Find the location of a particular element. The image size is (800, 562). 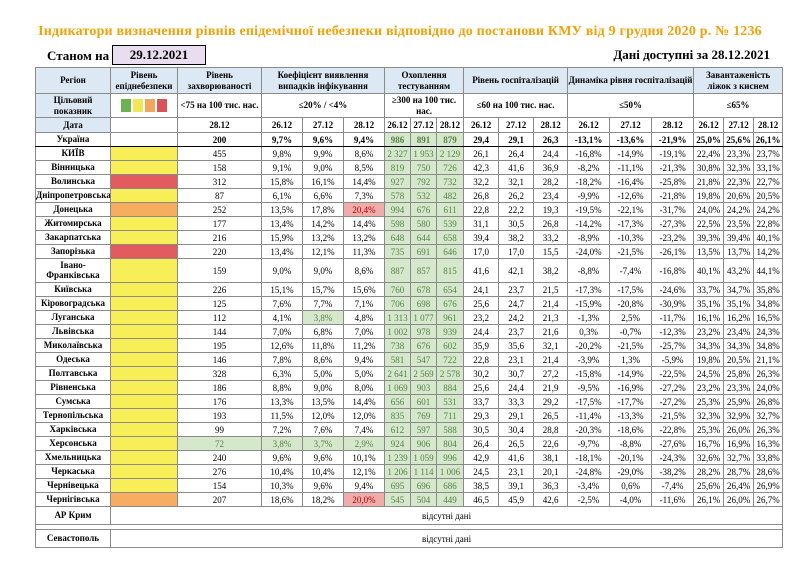

value-cell: 46,5 is located at coordinates (481, 499).